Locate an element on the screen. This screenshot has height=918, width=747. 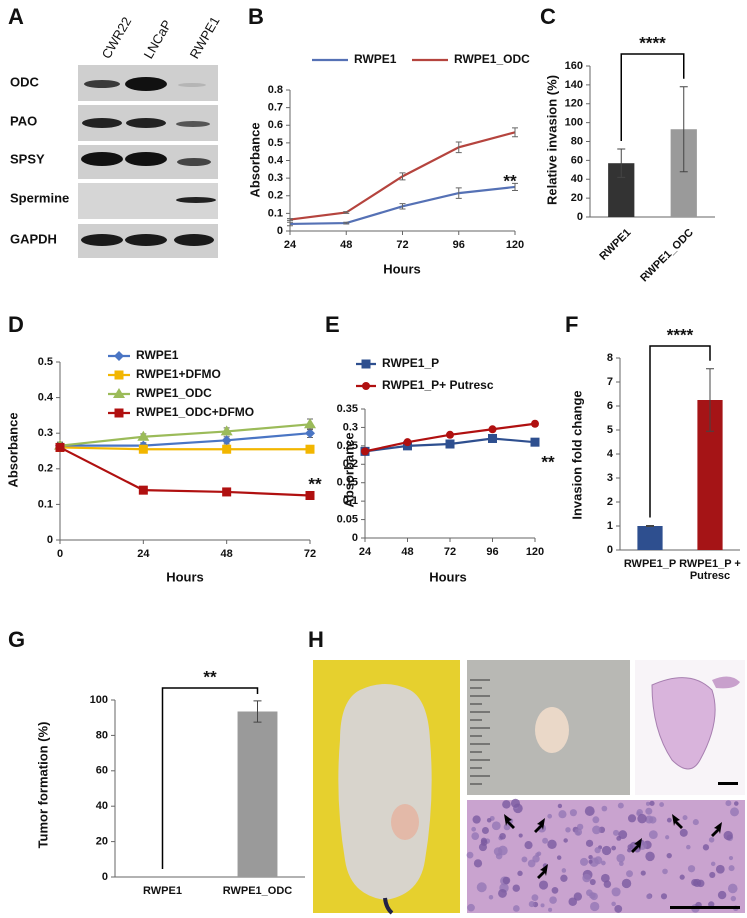
y-tick-label: 0.15 is located at coordinates (347, 483).